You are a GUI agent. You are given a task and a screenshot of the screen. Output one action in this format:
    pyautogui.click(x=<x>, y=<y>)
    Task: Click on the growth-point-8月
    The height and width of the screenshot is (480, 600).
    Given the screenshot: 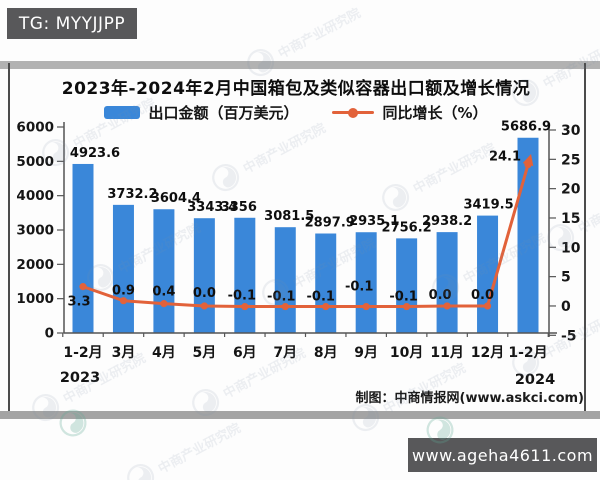 What is the action you would take?
    pyautogui.click(x=326, y=306)
    